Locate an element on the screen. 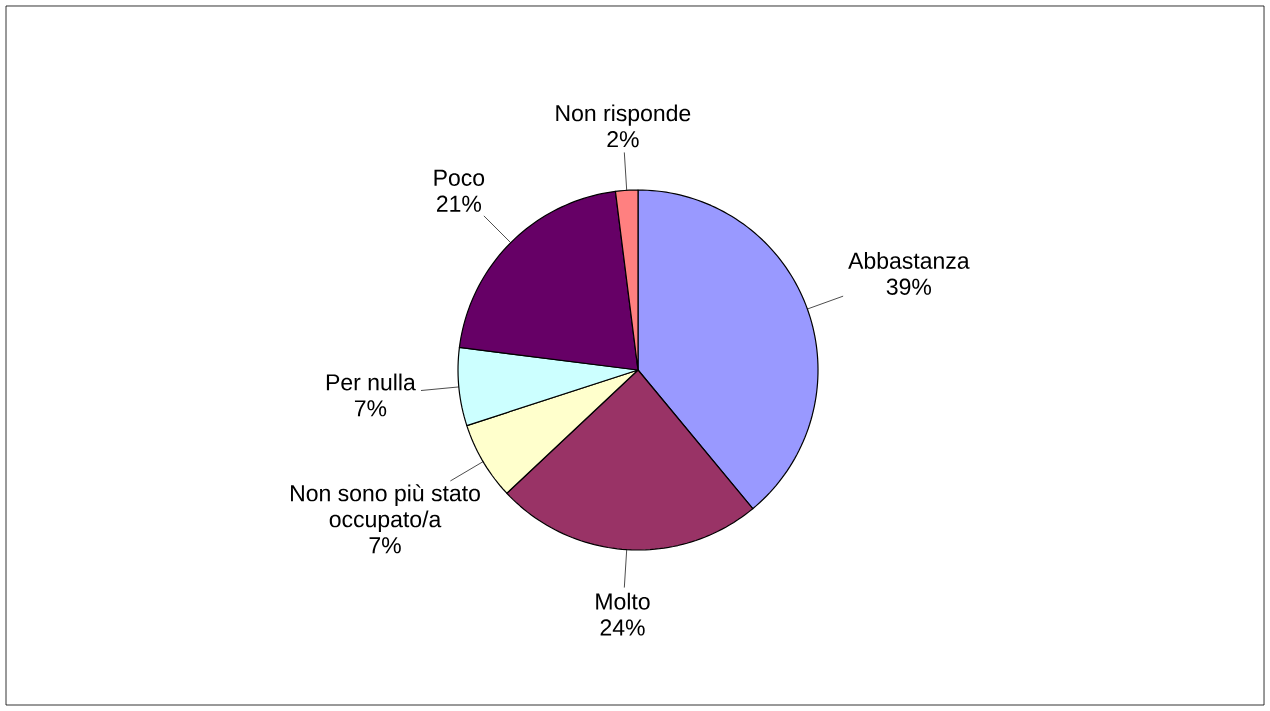 The height and width of the screenshot is (711, 1270). data-label: 21% is located at coordinates (459, 203).